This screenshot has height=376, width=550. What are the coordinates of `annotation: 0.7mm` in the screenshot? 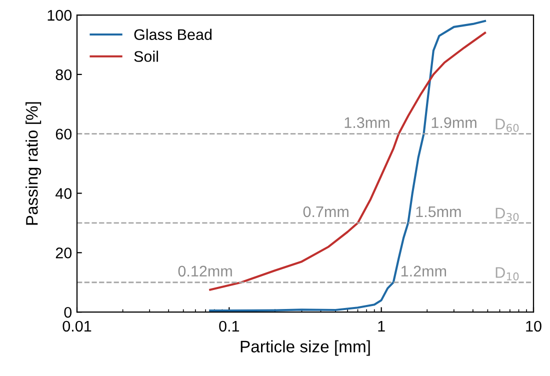 It's located at (325, 212).